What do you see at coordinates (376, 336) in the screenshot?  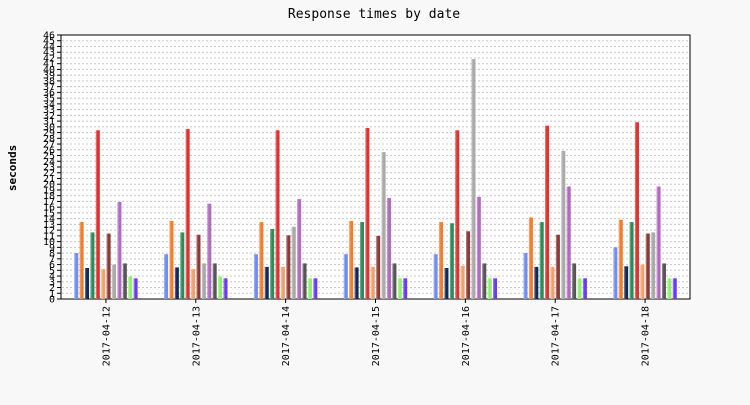 I see `x-tick-label: 2017-04-15` at bounding box center [376, 336].